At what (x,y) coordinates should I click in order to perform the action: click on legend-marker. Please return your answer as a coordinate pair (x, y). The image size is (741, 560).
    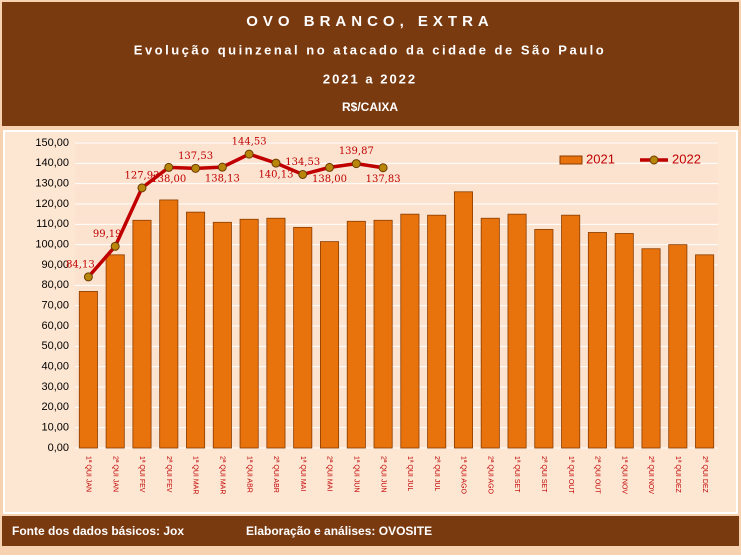
    Looking at the image, I should click on (654, 160).